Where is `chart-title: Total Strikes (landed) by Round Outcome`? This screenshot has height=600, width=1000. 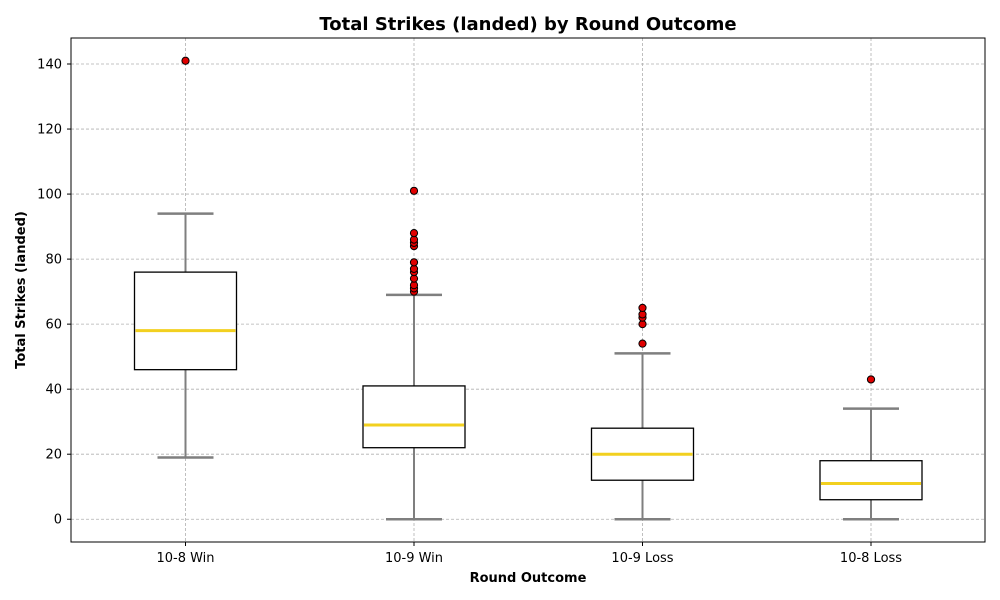 chart-title: Total Strikes (landed) by Round Outcome is located at coordinates (527, 24).